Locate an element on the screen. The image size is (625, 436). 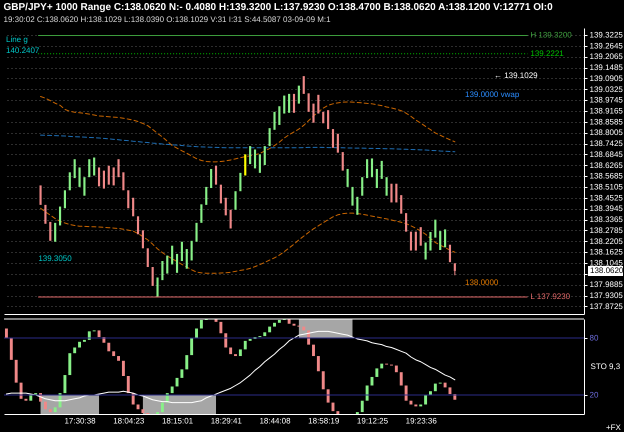
annotation: 140.2407 is located at coordinates (23, 50).